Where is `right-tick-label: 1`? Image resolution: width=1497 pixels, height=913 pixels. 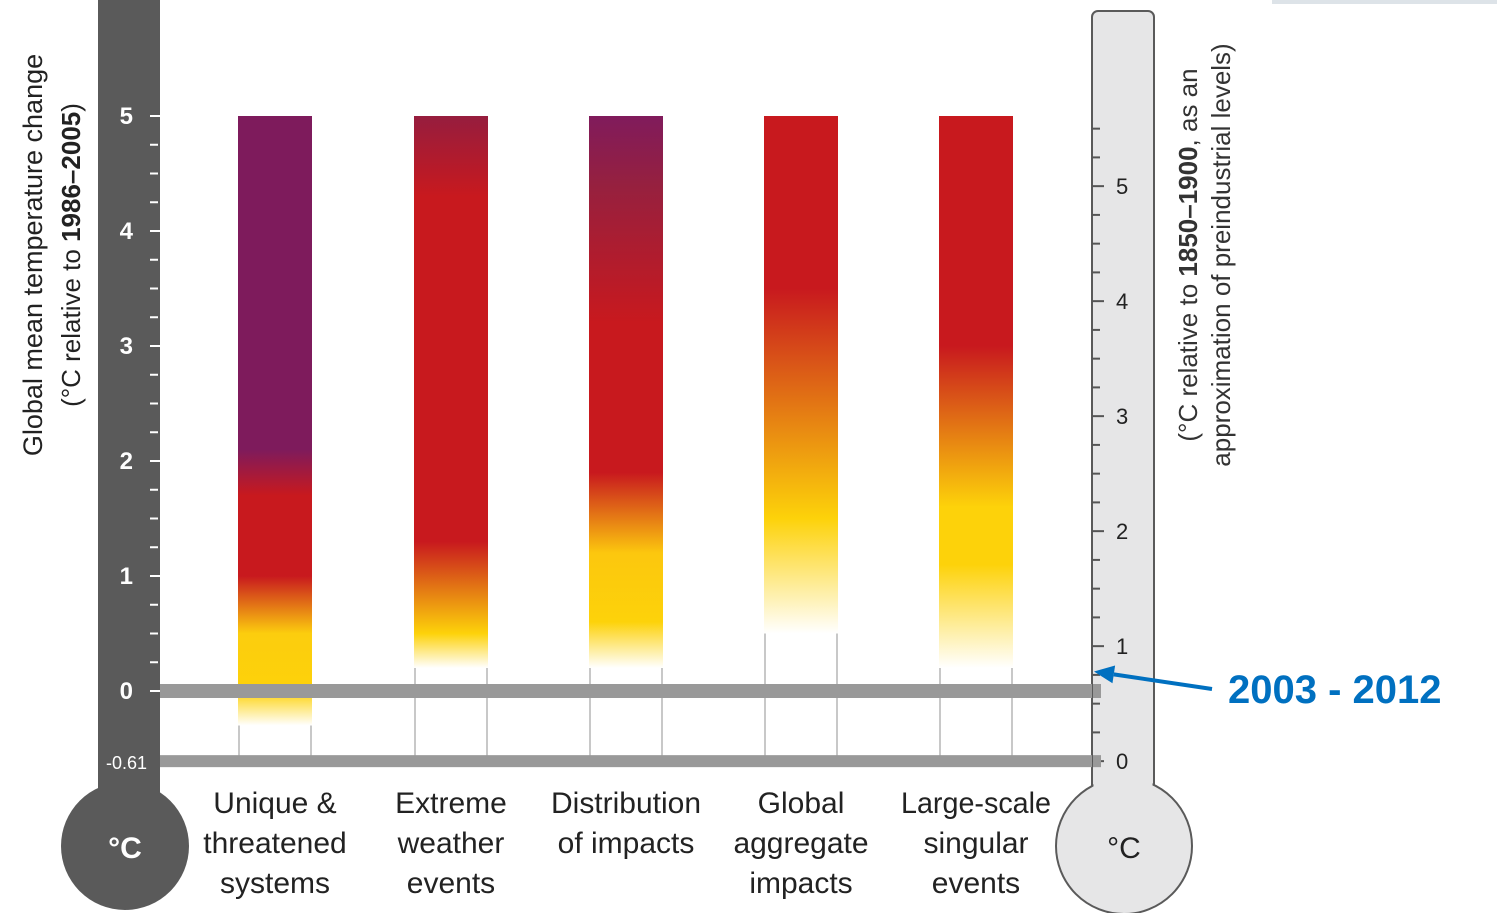 right-tick-label: 1 is located at coordinates (1122, 646).